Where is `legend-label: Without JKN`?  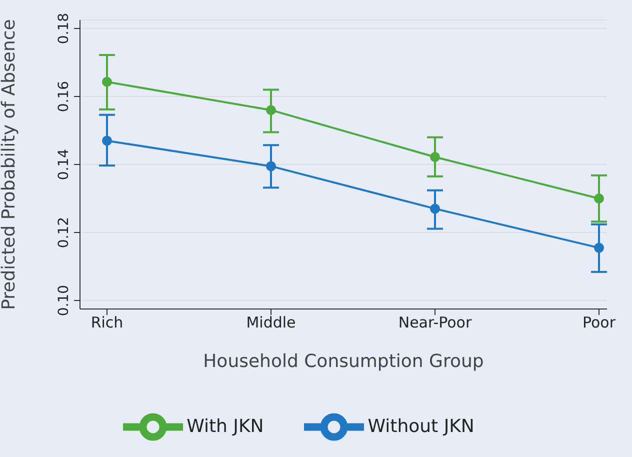
legend-label: Without JKN is located at coordinates (421, 426).